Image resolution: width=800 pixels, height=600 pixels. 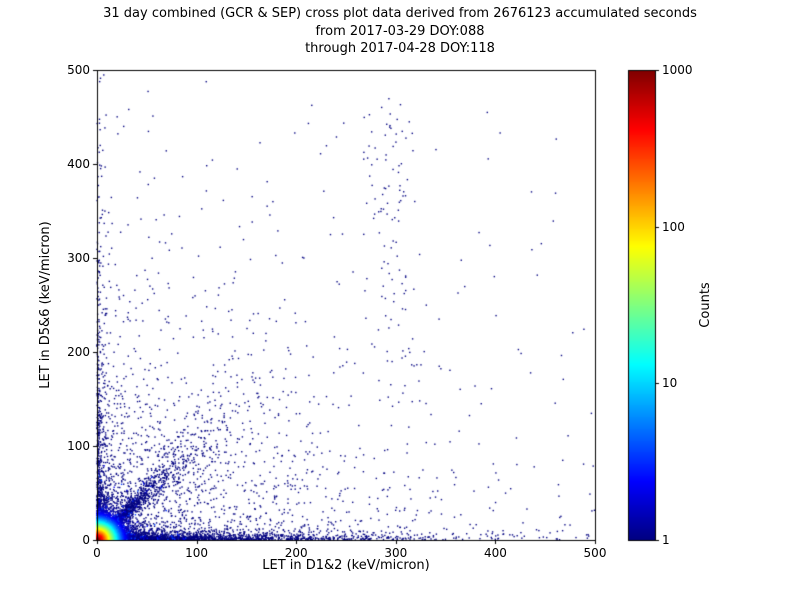 What do you see at coordinates (346, 565) in the screenshot?
I see `x-axis-label: LET in D1&2 (keV/micron)` at bounding box center [346, 565].